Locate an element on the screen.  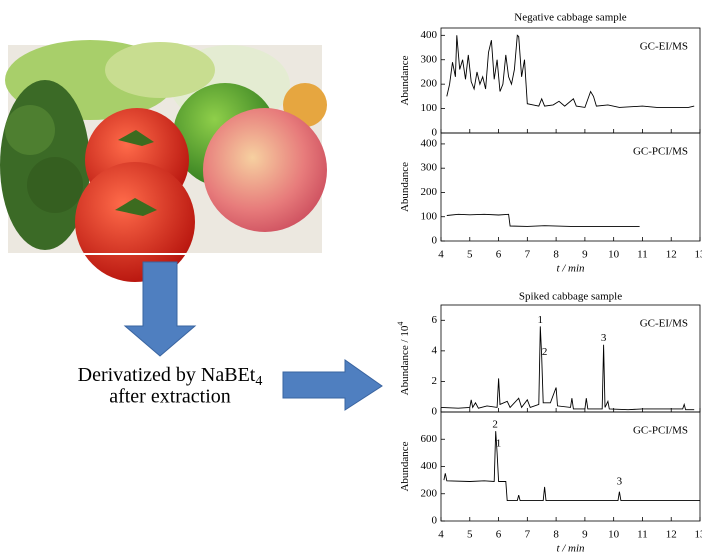
y-tick-label: 600 is located at coordinates (429, 439).